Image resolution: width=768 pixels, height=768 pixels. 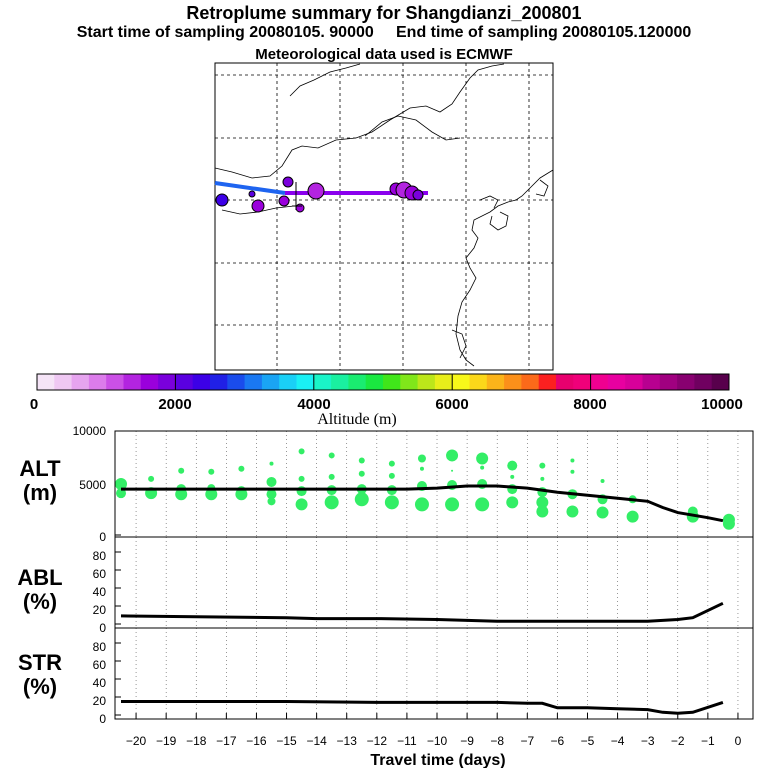 What do you see at coordinates (377, 741) in the screenshot?
I see `x-tick-label: −12` at bounding box center [377, 741].